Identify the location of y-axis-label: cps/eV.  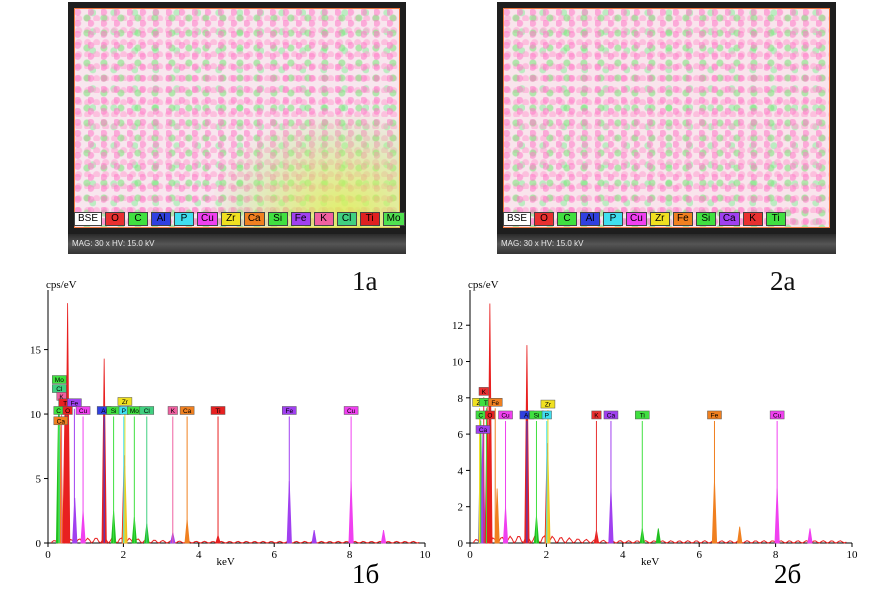
(61, 285).